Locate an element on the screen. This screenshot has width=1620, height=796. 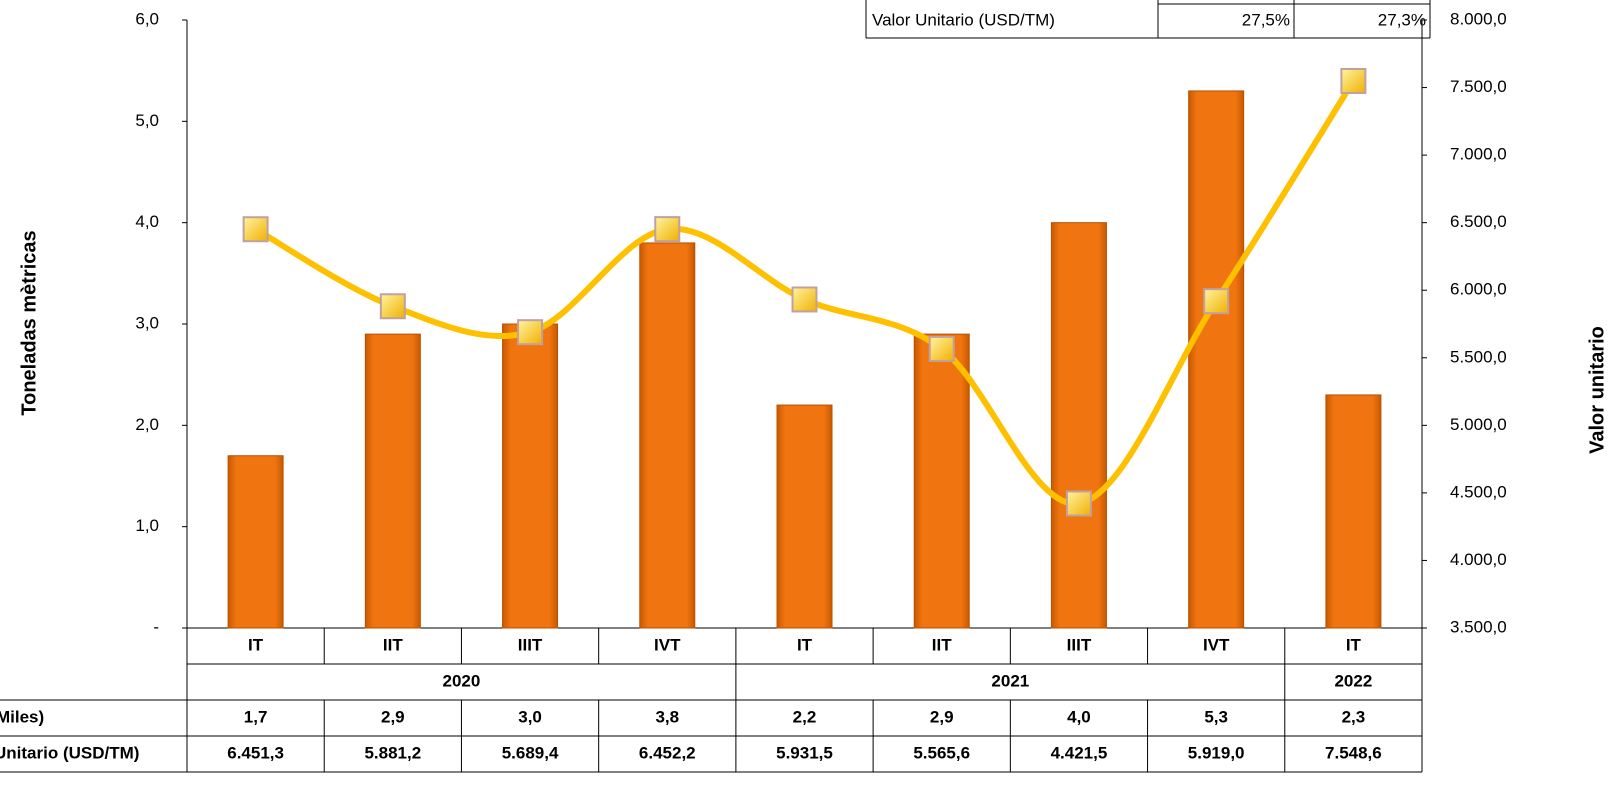
data-label: 3,0 is located at coordinates (530, 716).